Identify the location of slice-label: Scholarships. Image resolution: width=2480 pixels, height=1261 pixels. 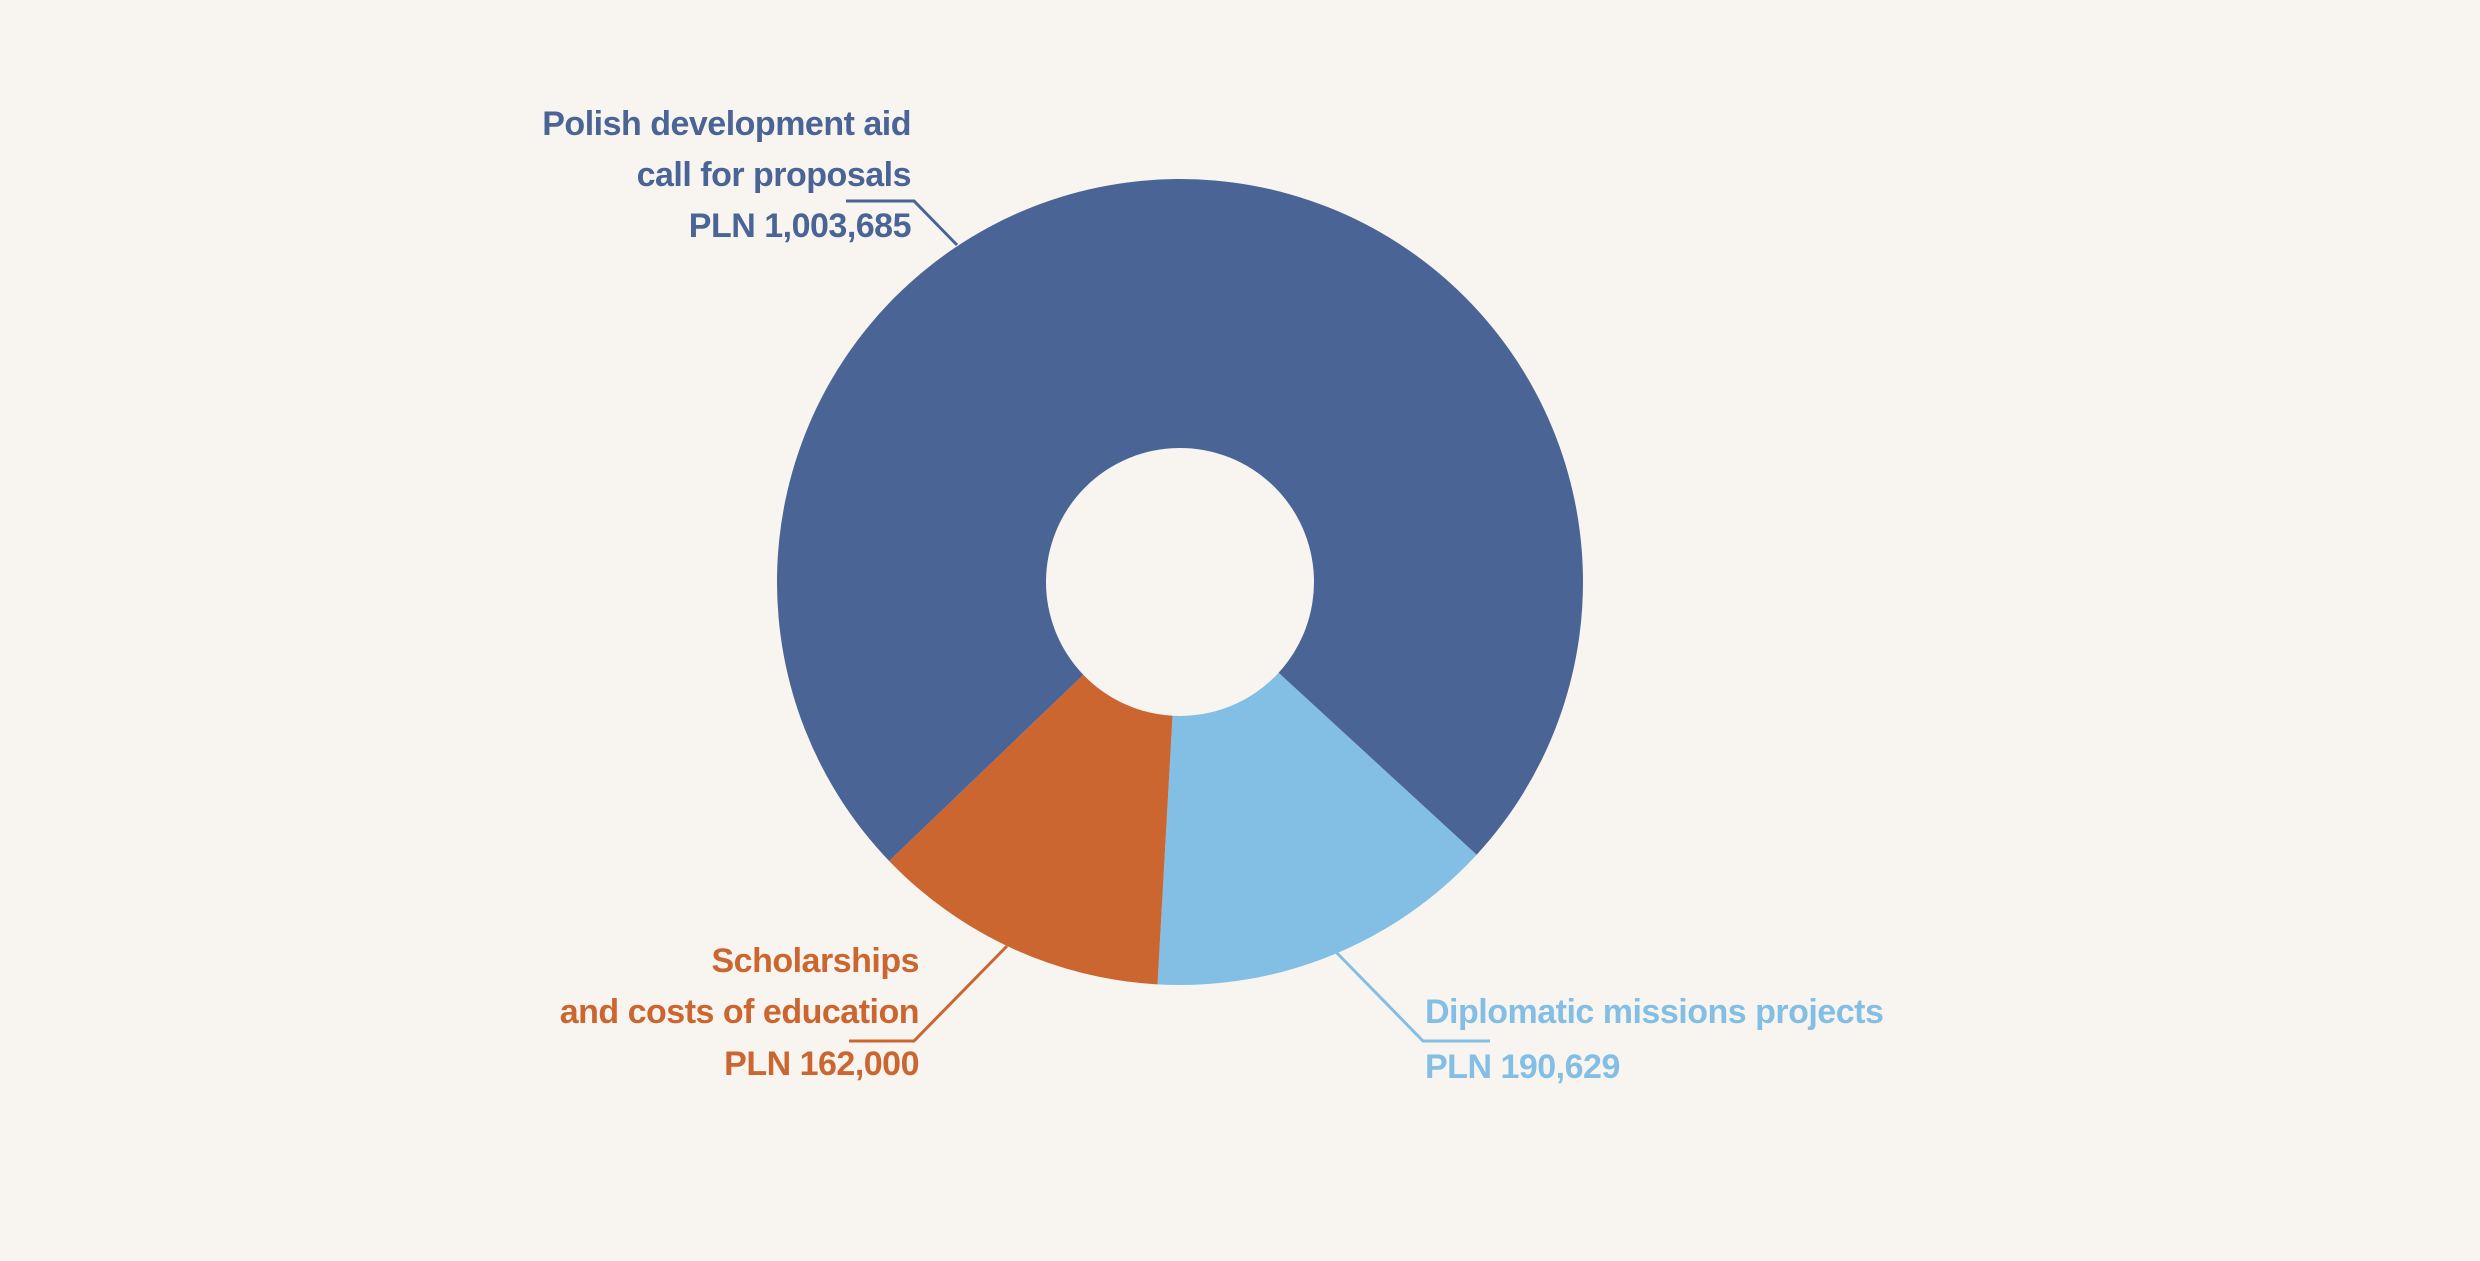
(815, 961).